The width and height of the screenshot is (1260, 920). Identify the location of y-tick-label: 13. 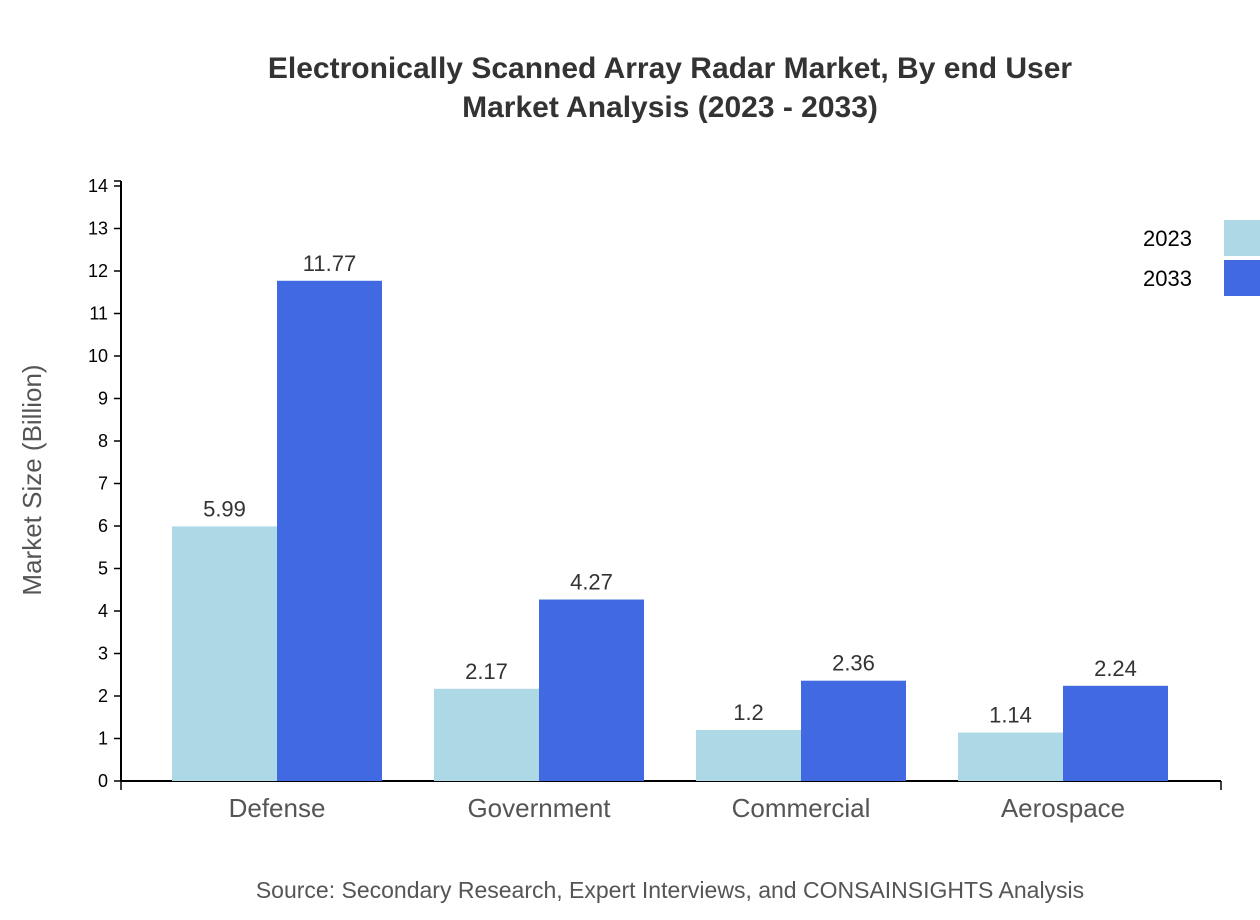
(98, 229).